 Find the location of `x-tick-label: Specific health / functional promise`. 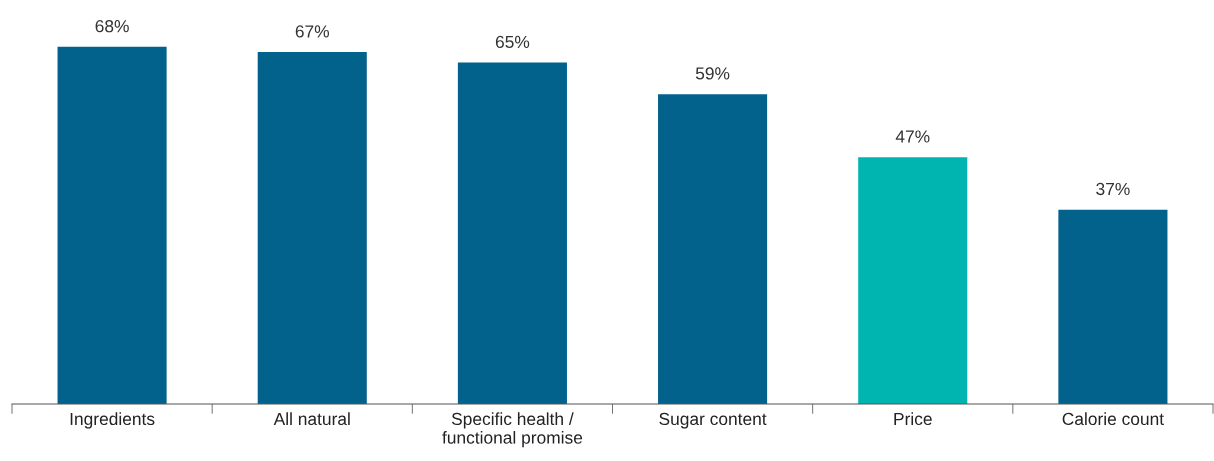

x-tick-label: Specific health / functional promise is located at coordinates (512, 430).